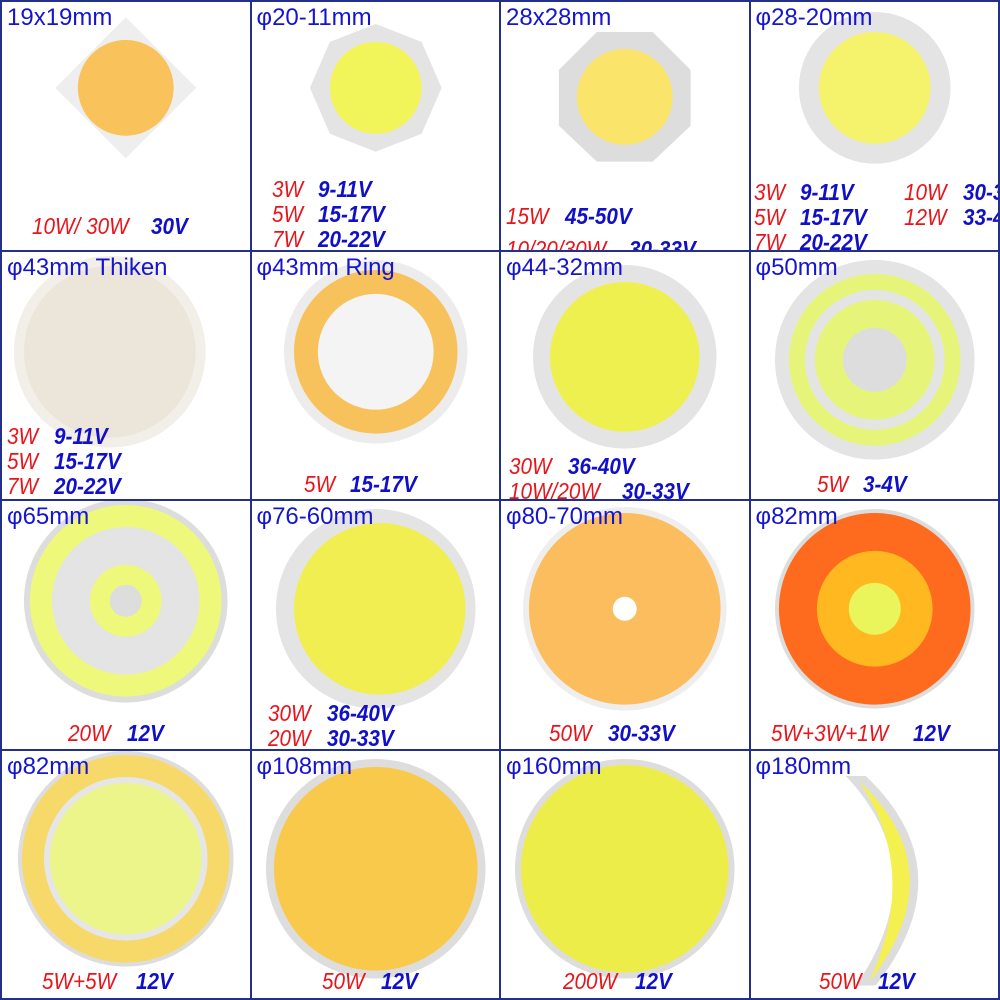 The width and height of the screenshot is (1000, 1000). I want to click on product-cell: φ44-32mm 30W 36-40V 10W/20W 30-33V, so click(625, 375).